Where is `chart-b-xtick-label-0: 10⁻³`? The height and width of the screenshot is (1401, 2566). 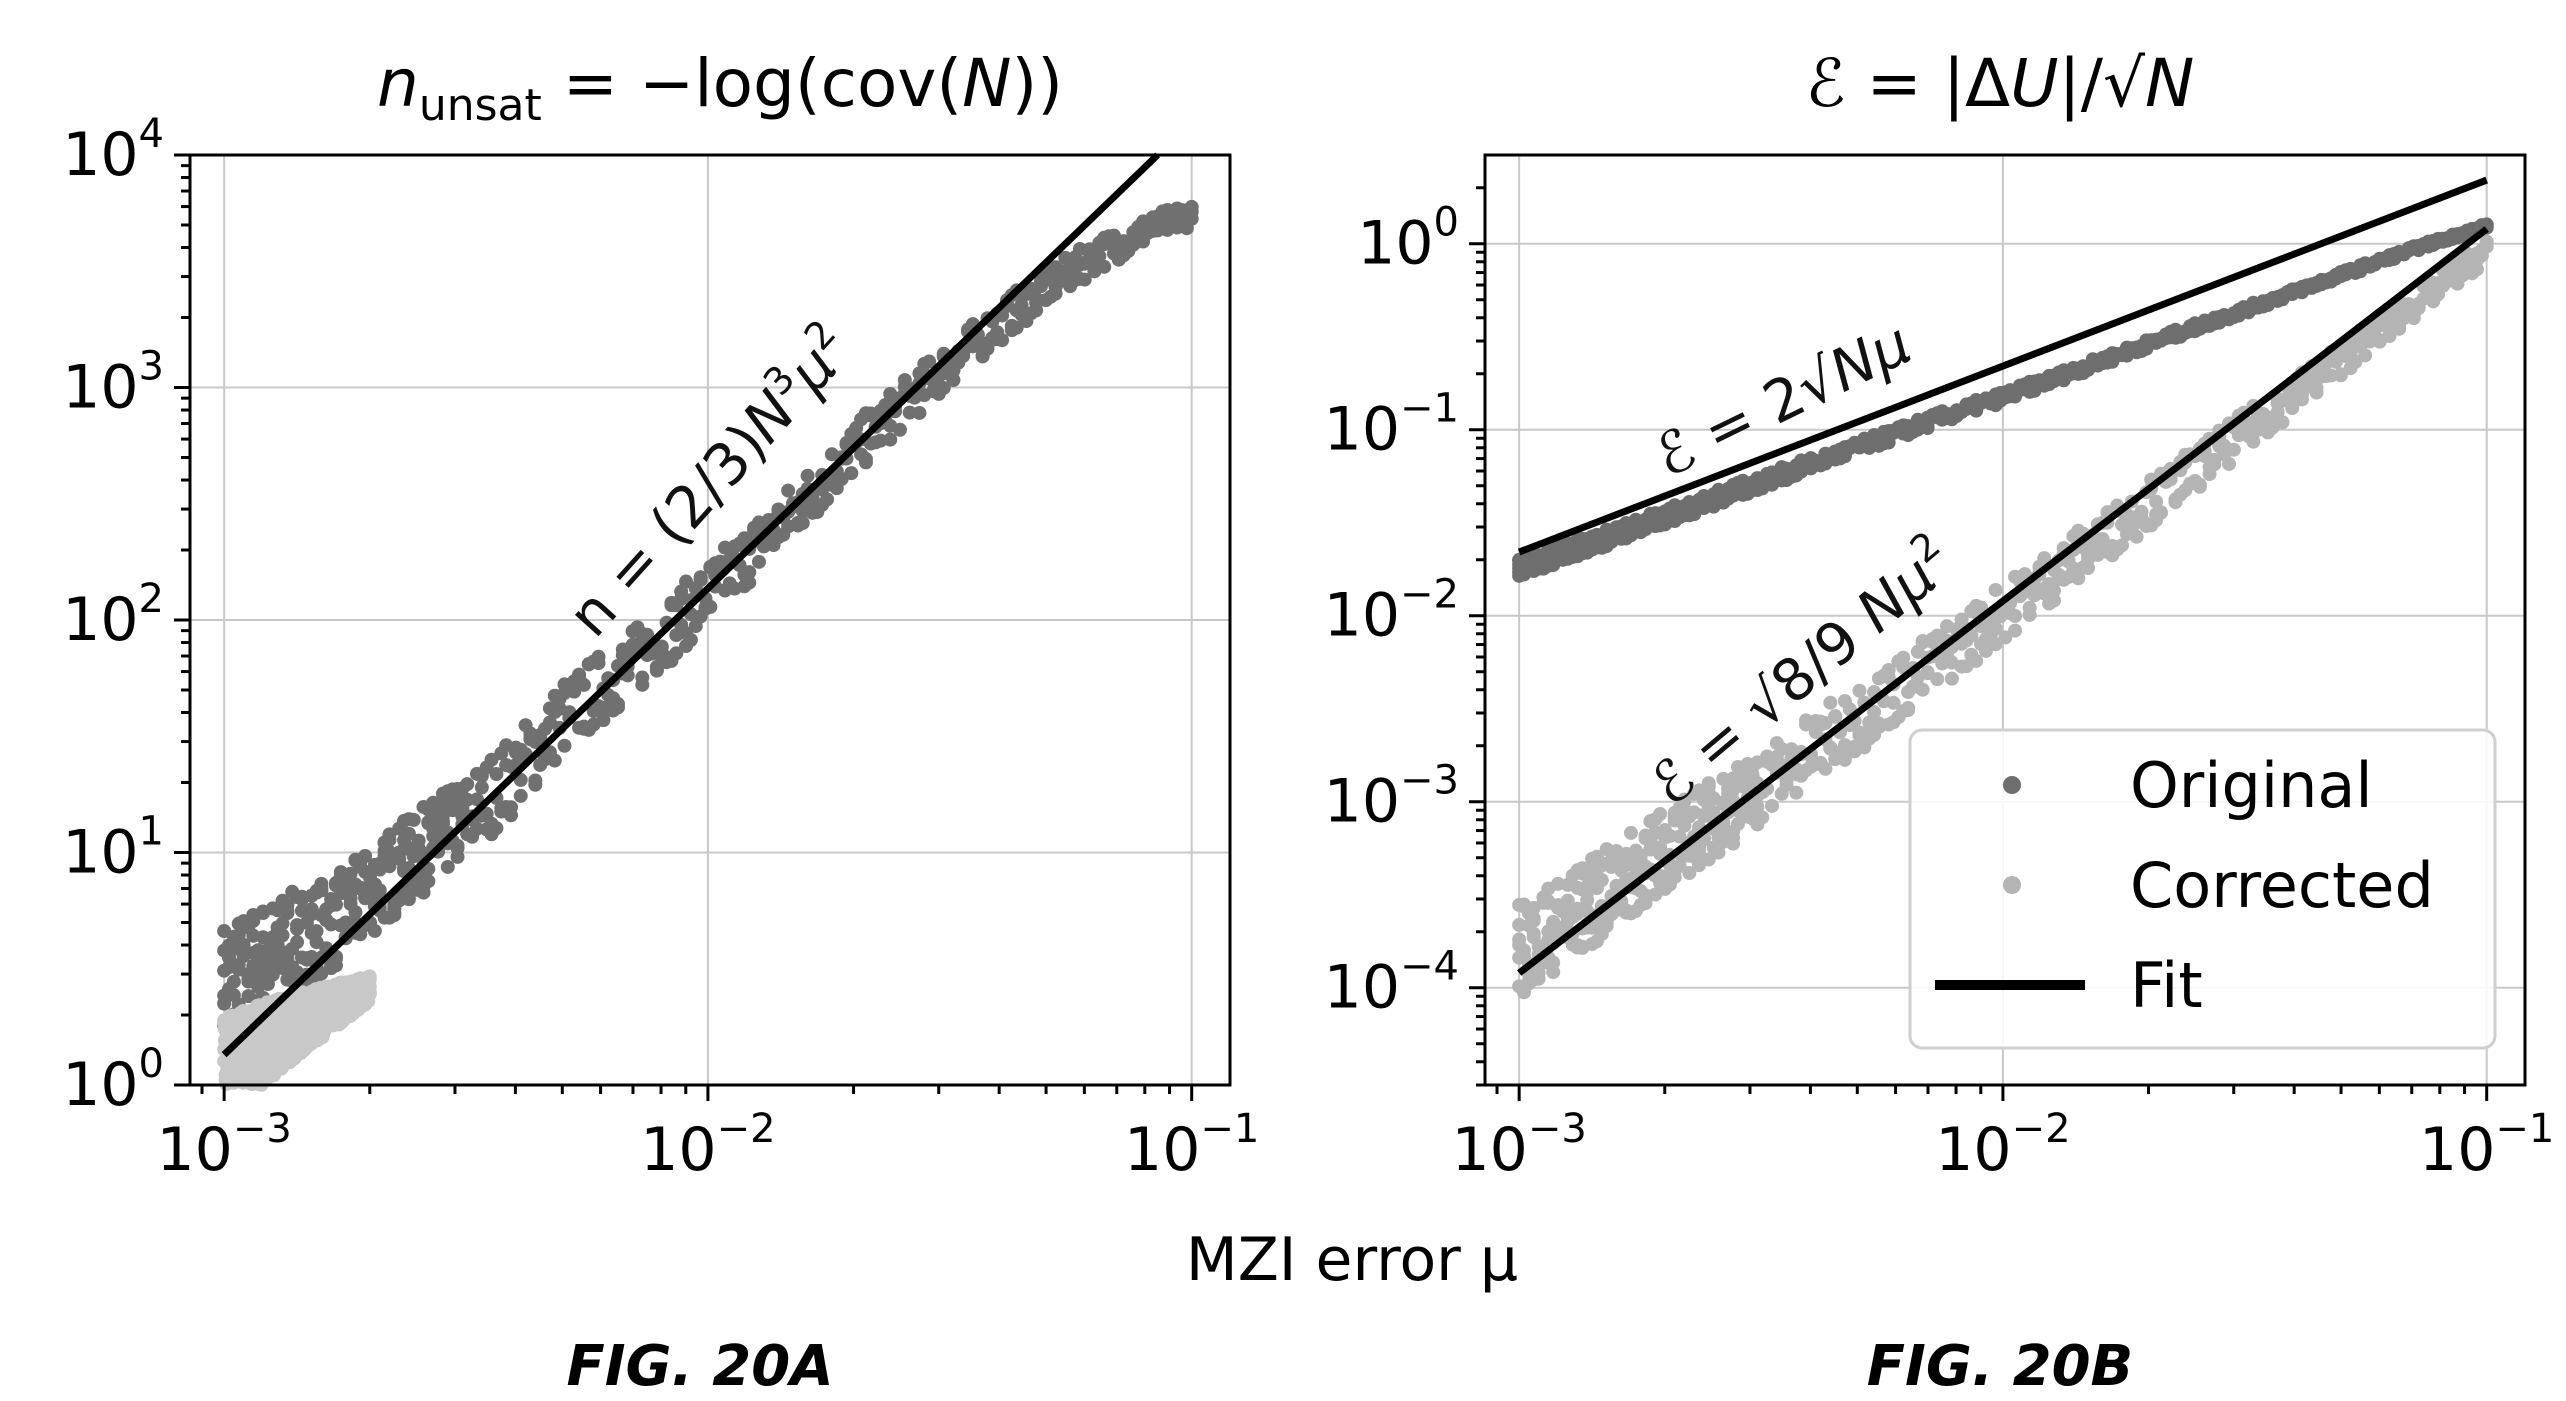 chart-b-xtick-label-0: 10⁻³ is located at coordinates (1518, 1145).